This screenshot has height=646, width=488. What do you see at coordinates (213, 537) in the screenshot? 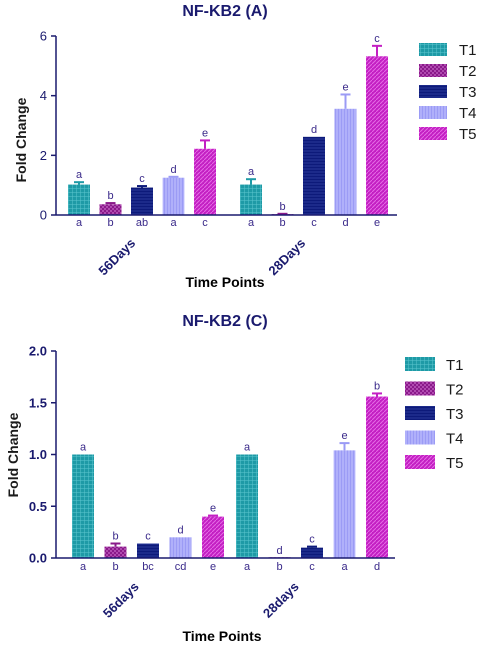
I see `chart-c-bar-t5-56days` at bounding box center [213, 537].